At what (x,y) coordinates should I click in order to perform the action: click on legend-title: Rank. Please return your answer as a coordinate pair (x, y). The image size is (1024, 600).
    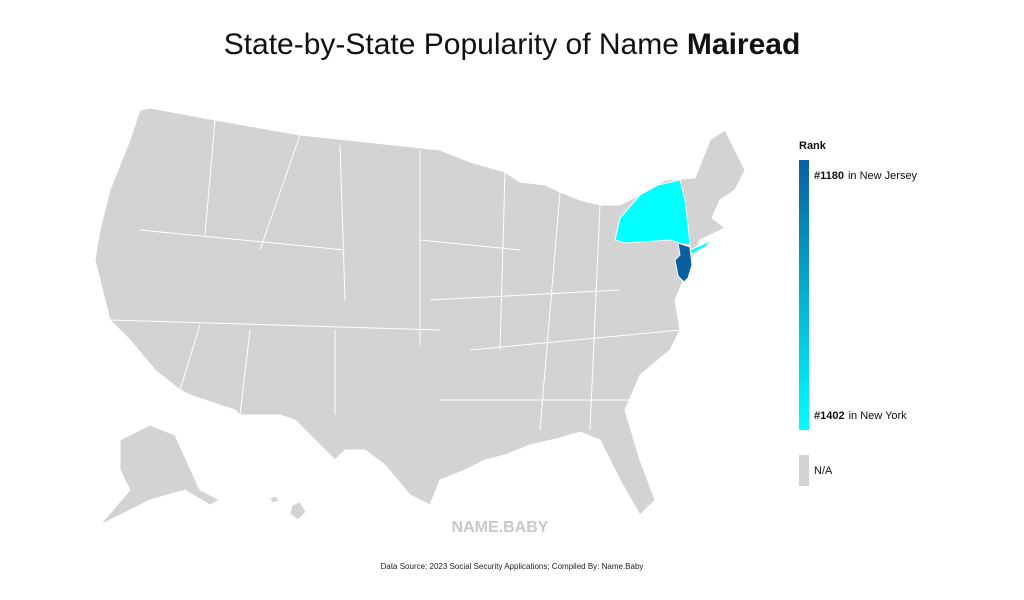
    Looking at the image, I should click on (813, 146).